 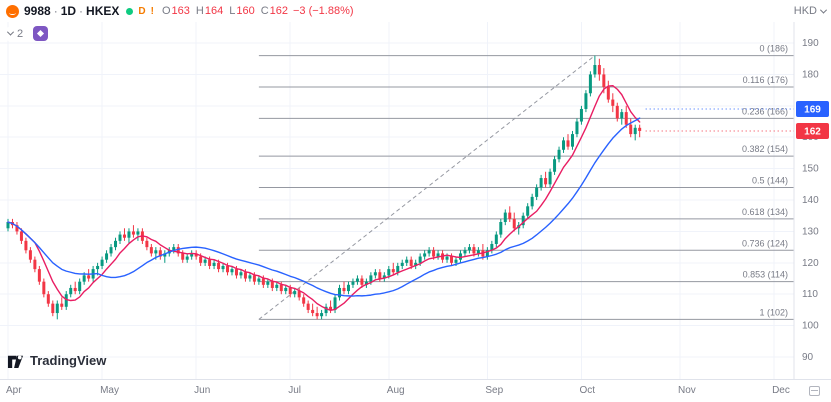 I want to click on symbol-name: 9988, so click(x=37, y=11).